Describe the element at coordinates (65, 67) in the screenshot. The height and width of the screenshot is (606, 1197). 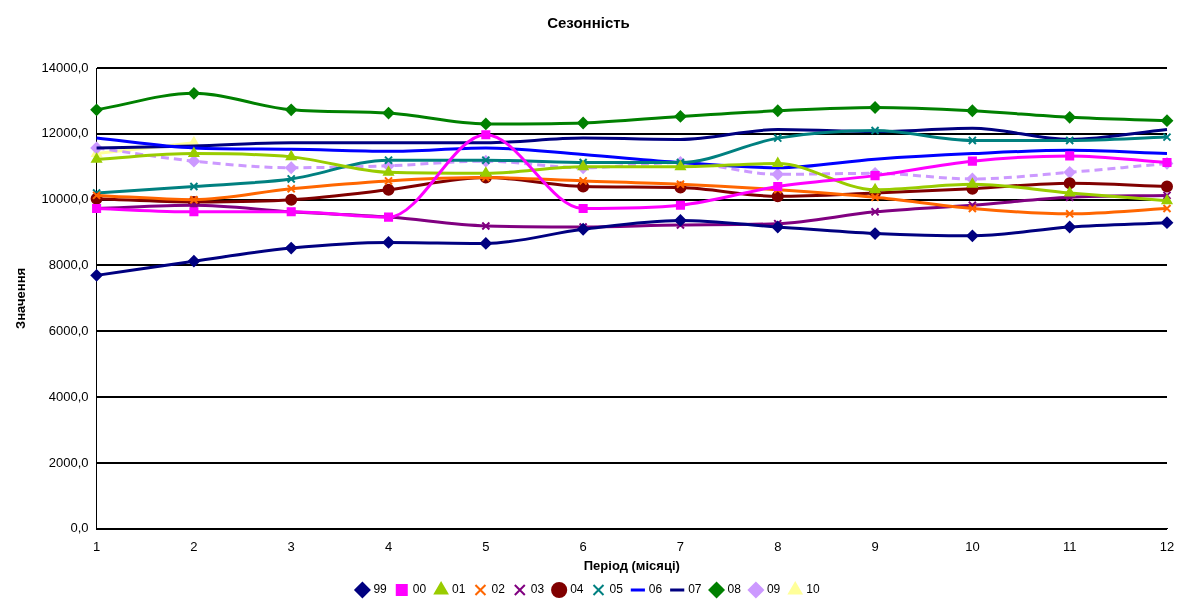
I see `y-tick-label: 14000,0` at that location.